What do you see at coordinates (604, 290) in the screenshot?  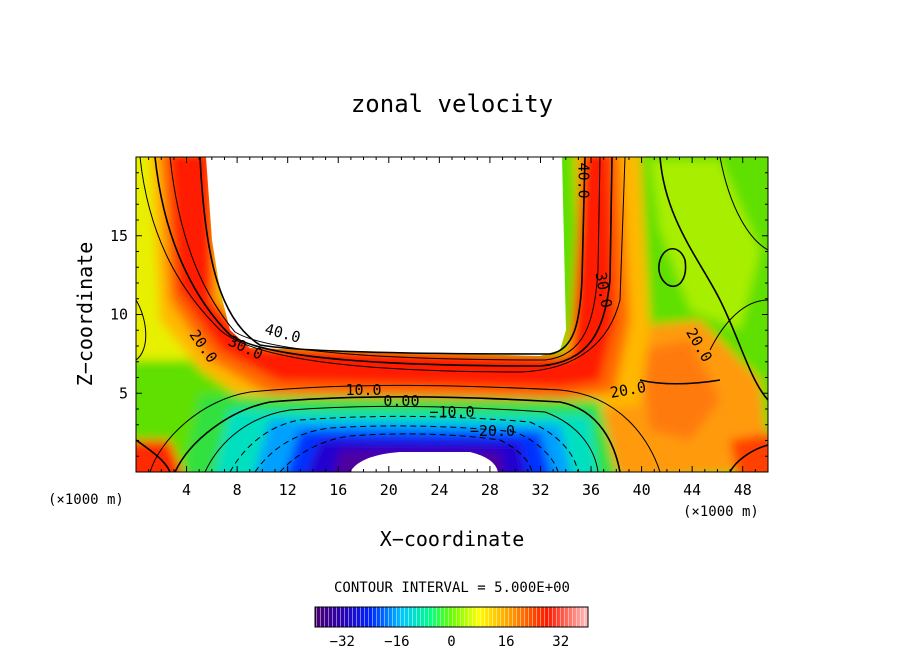 I see `contour-label: 30.0` at bounding box center [604, 290].